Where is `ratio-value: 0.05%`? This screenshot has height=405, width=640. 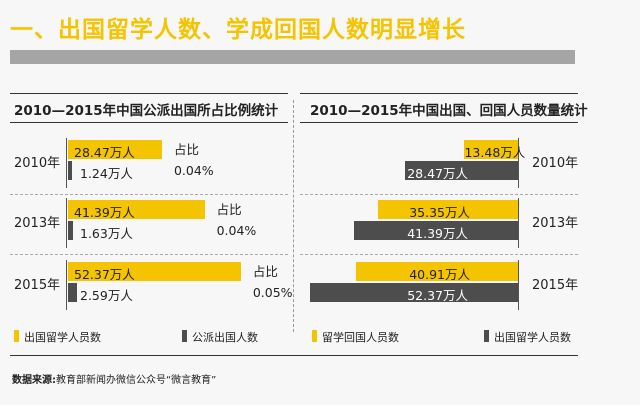 ratio-value: 0.05% is located at coordinates (272, 292).